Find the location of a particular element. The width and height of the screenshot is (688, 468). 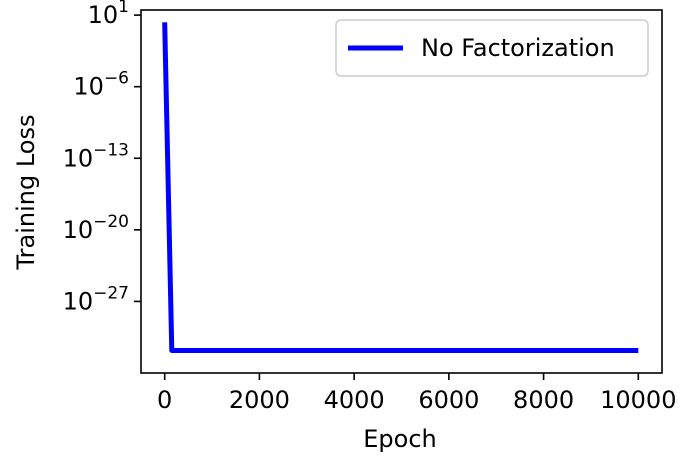

legend: No Factorization is located at coordinates (492, 48).